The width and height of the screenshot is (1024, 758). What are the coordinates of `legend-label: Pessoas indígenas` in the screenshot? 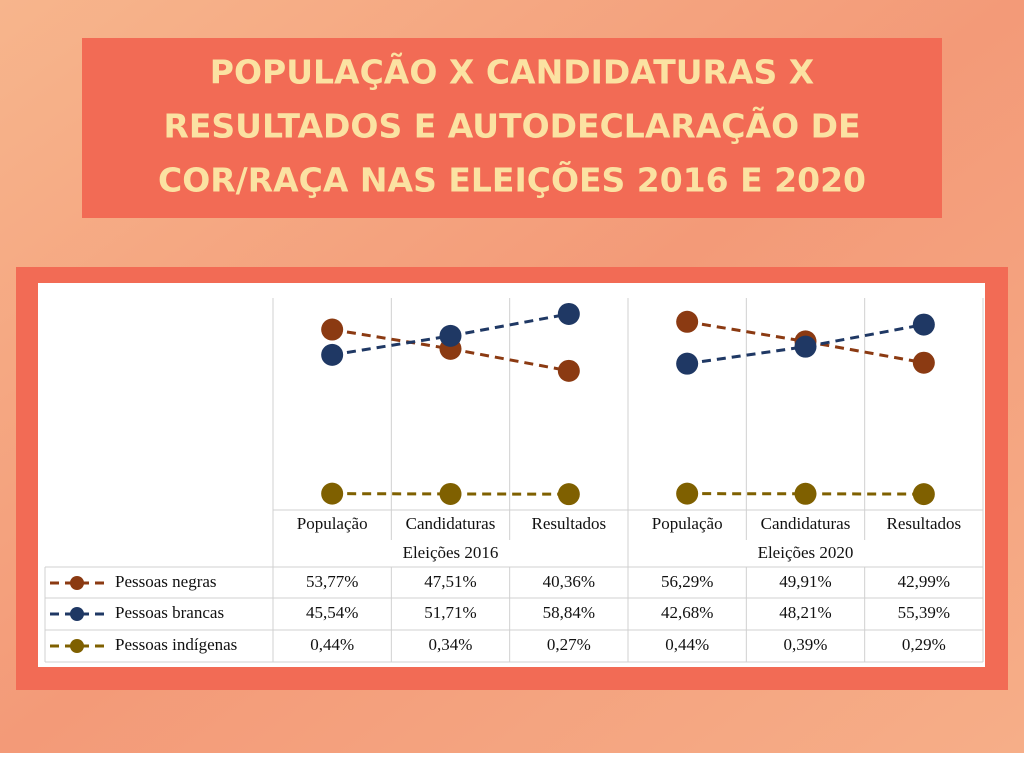 It's located at (176, 644).